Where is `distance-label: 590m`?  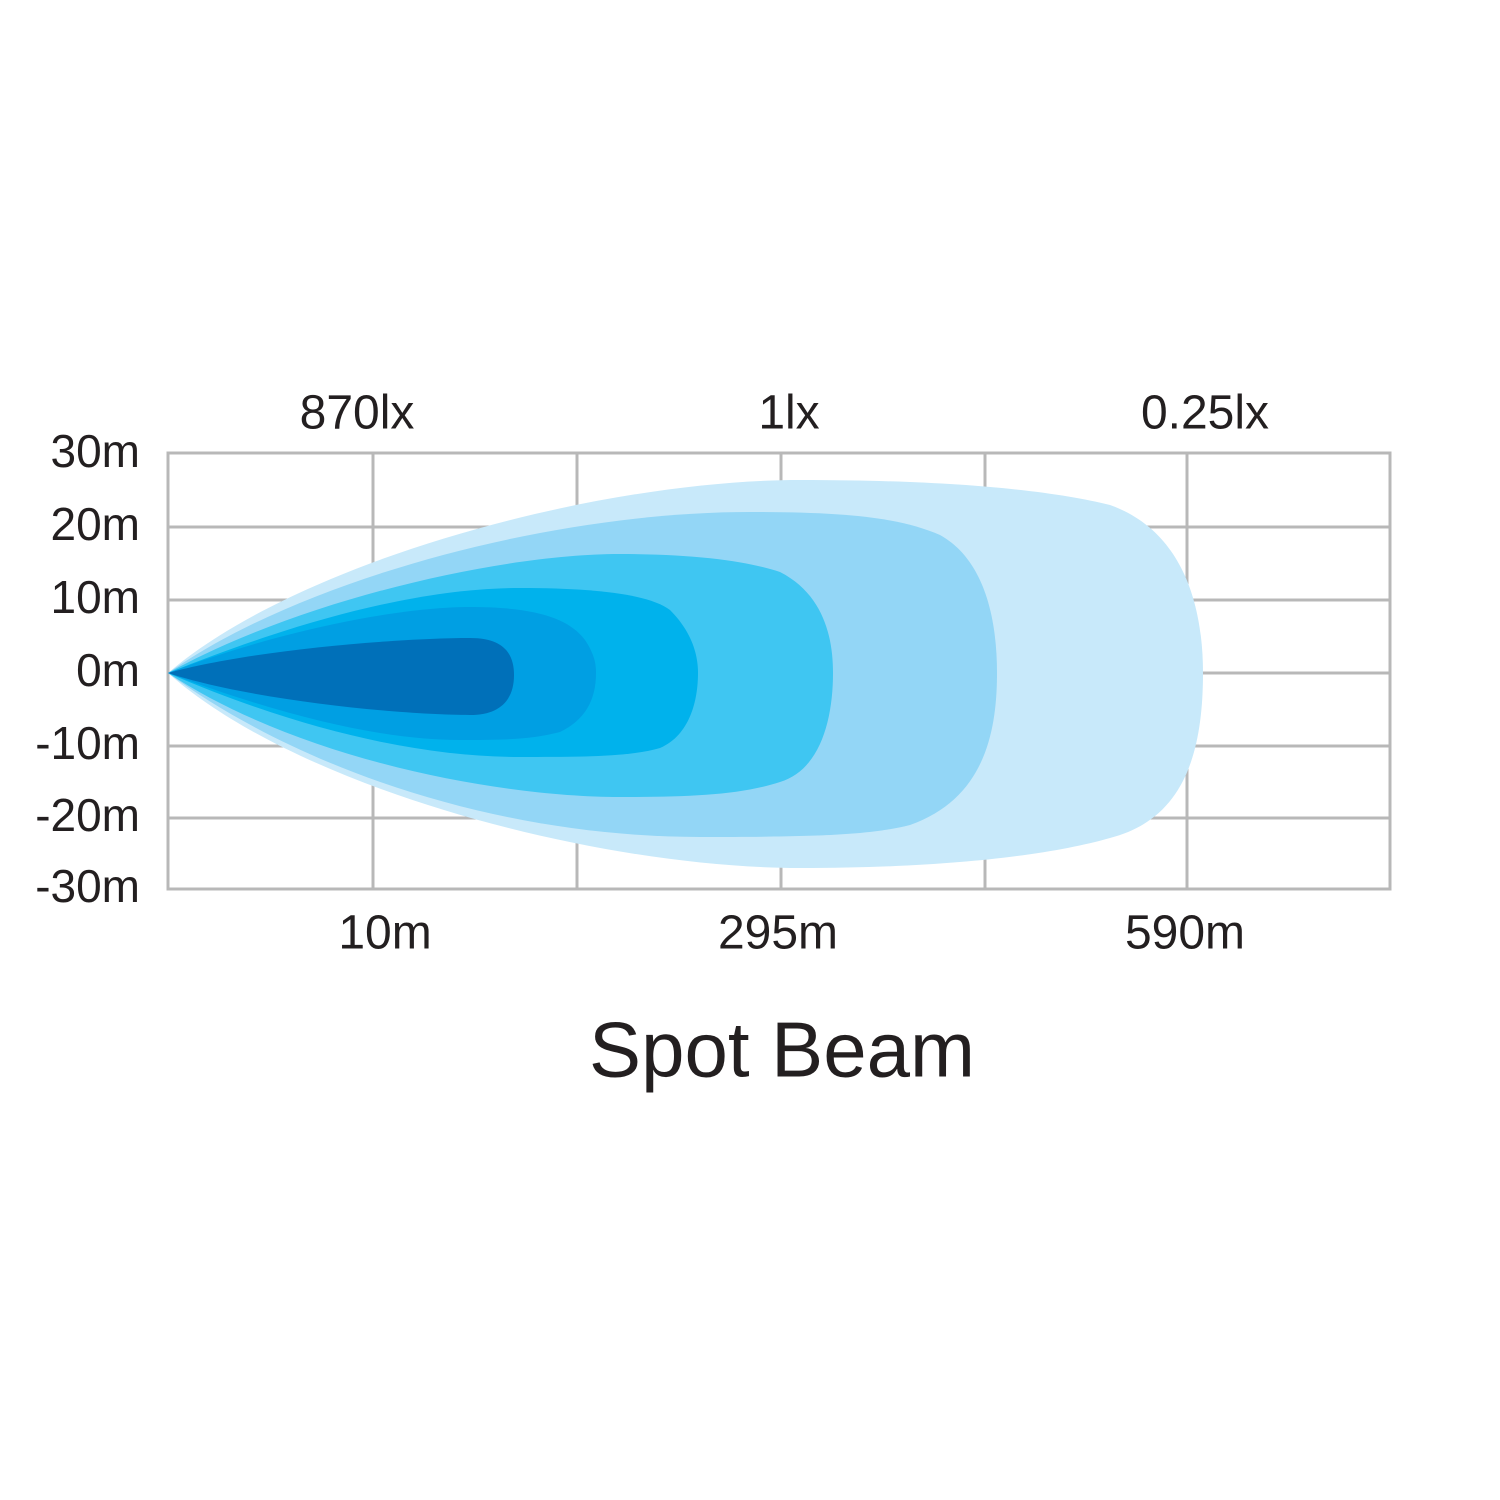 distance-label: 590m is located at coordinates (1185, 933).